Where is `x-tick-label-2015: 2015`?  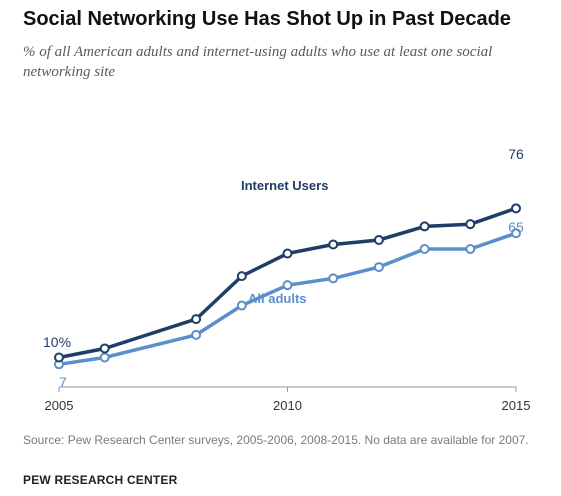
x-tick-label-2015: 2015 is located at coordinates (516, 405).